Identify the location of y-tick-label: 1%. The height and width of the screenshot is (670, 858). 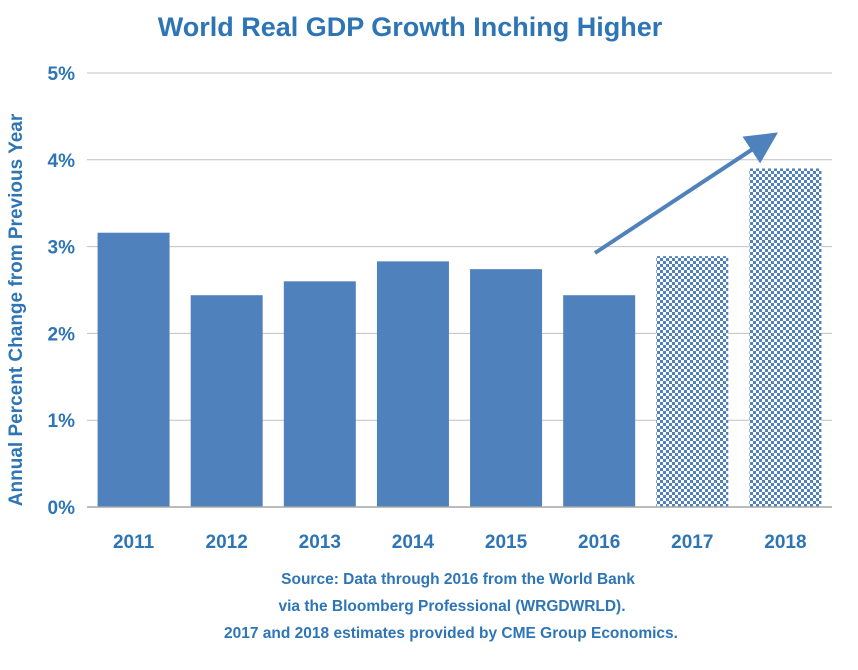
(62, 421).